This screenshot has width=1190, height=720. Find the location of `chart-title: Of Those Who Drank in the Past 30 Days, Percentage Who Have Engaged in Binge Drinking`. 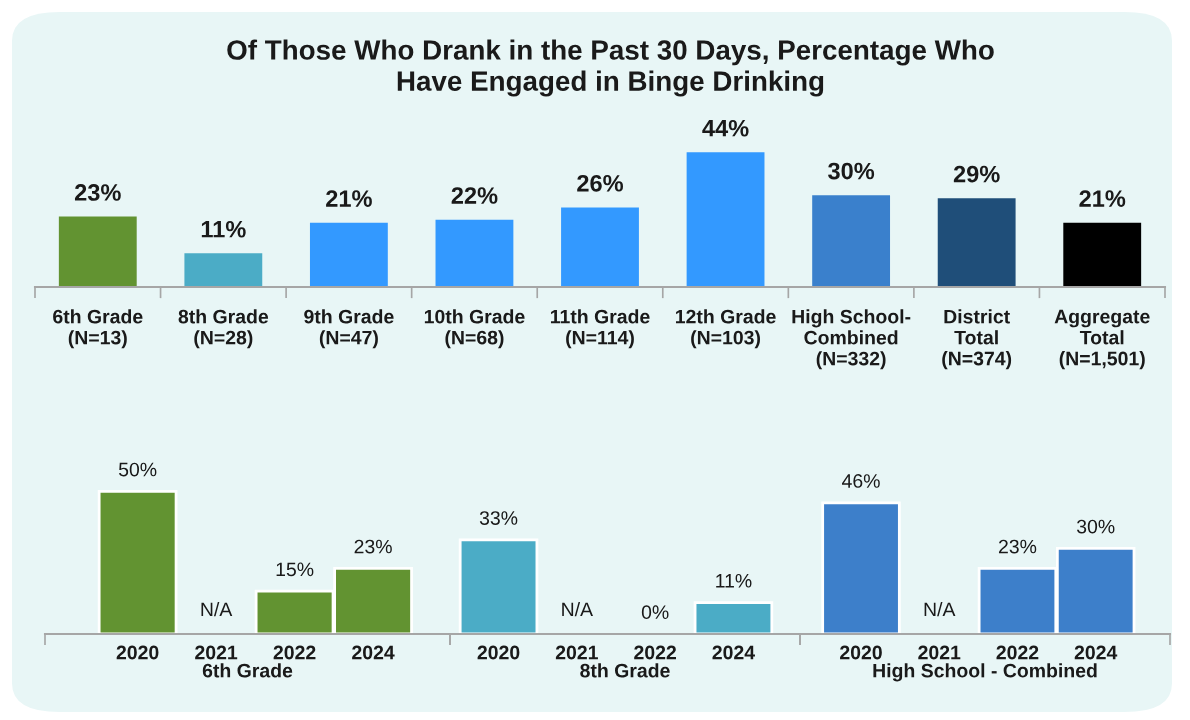

chart-title: Of Those Who Drank in the Past 30 Days, Percentage Who Have Engaged in Binge Drinking is located at coordinates (610, 68).